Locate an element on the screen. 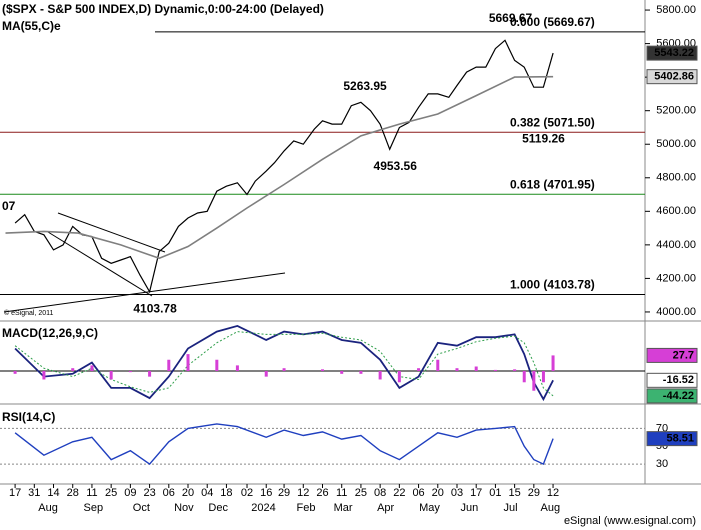 This screenshot has height=530, width=701. annotation: 4103.78 is located at coordinates (155, 309).